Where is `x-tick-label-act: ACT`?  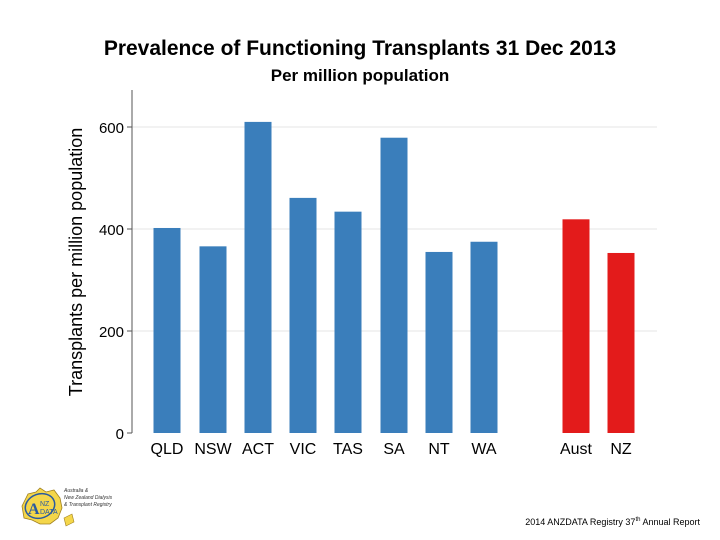 x-tick-label-act: ACT is located at coordinates (258, 449).